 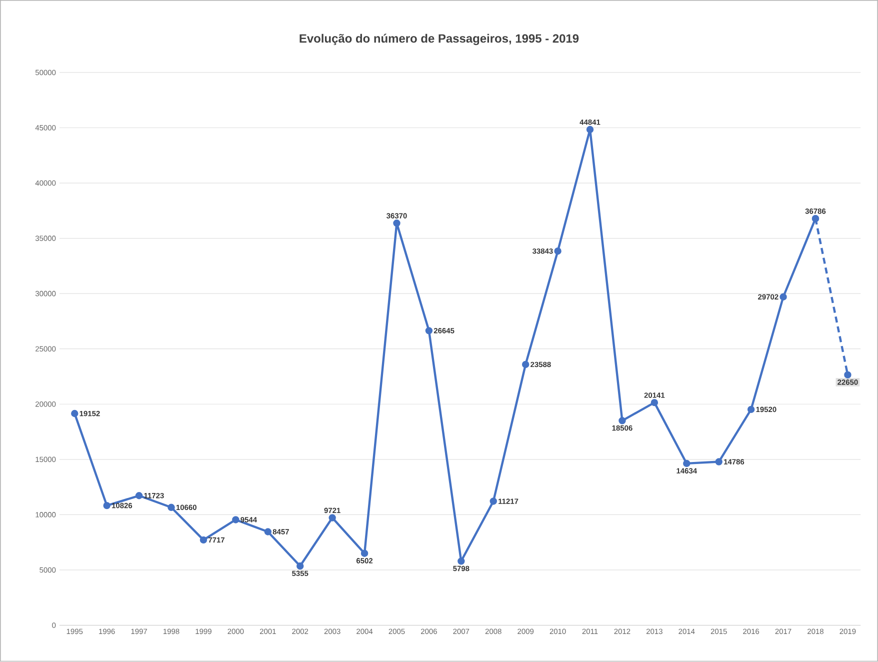 I want to click on chart-title: Evolução do número de Passageiros, 1995 - 2019, so click(x=439, y=40).